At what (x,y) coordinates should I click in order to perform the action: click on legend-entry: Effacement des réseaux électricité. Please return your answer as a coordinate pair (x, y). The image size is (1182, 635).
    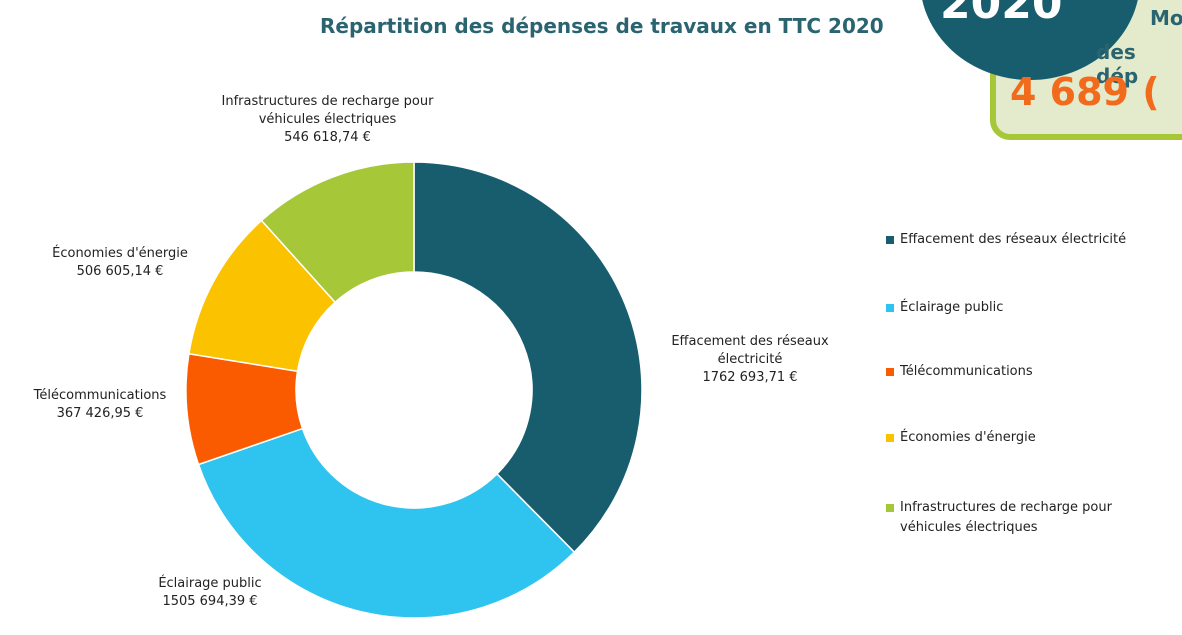
    Looking at the image, I should click on (1031, 240).